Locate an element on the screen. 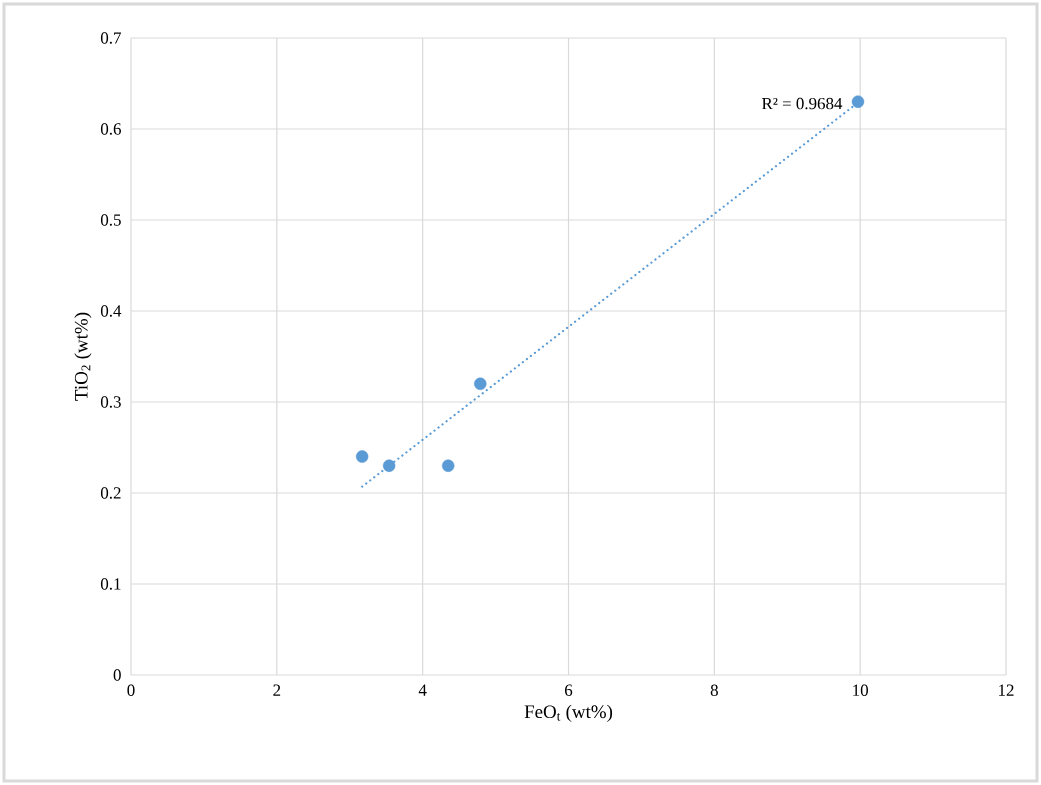  x-tick-label: 10 is located at coordinates (860, 690).